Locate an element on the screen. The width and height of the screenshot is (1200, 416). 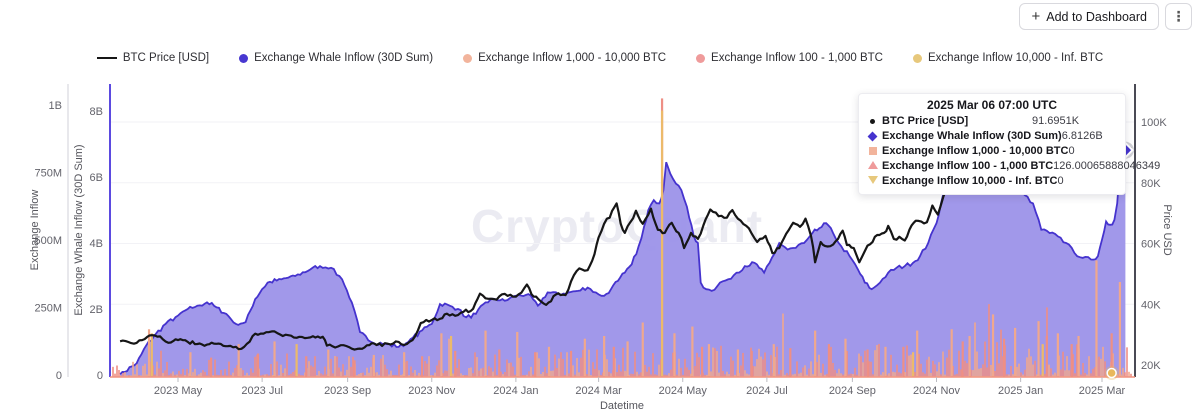
legend-item-3: Exchange Inflow 100 - 1,000 BTC is located at coordinates (789, 58).